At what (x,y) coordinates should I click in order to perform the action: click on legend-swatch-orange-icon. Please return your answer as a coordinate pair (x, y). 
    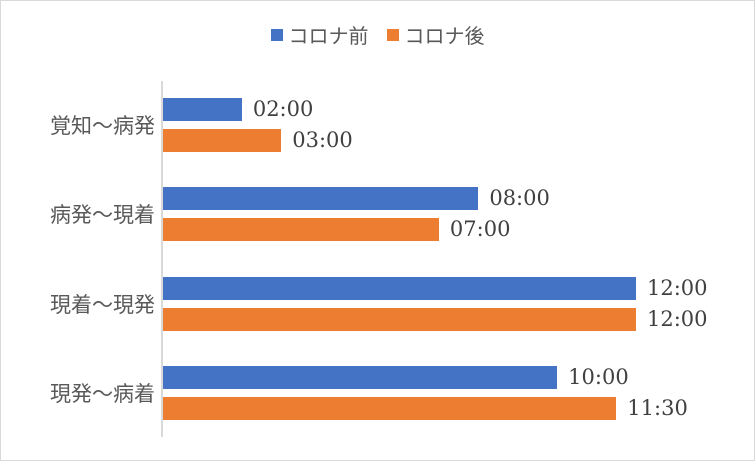
    Looking at the image, I should click on (392, 34).